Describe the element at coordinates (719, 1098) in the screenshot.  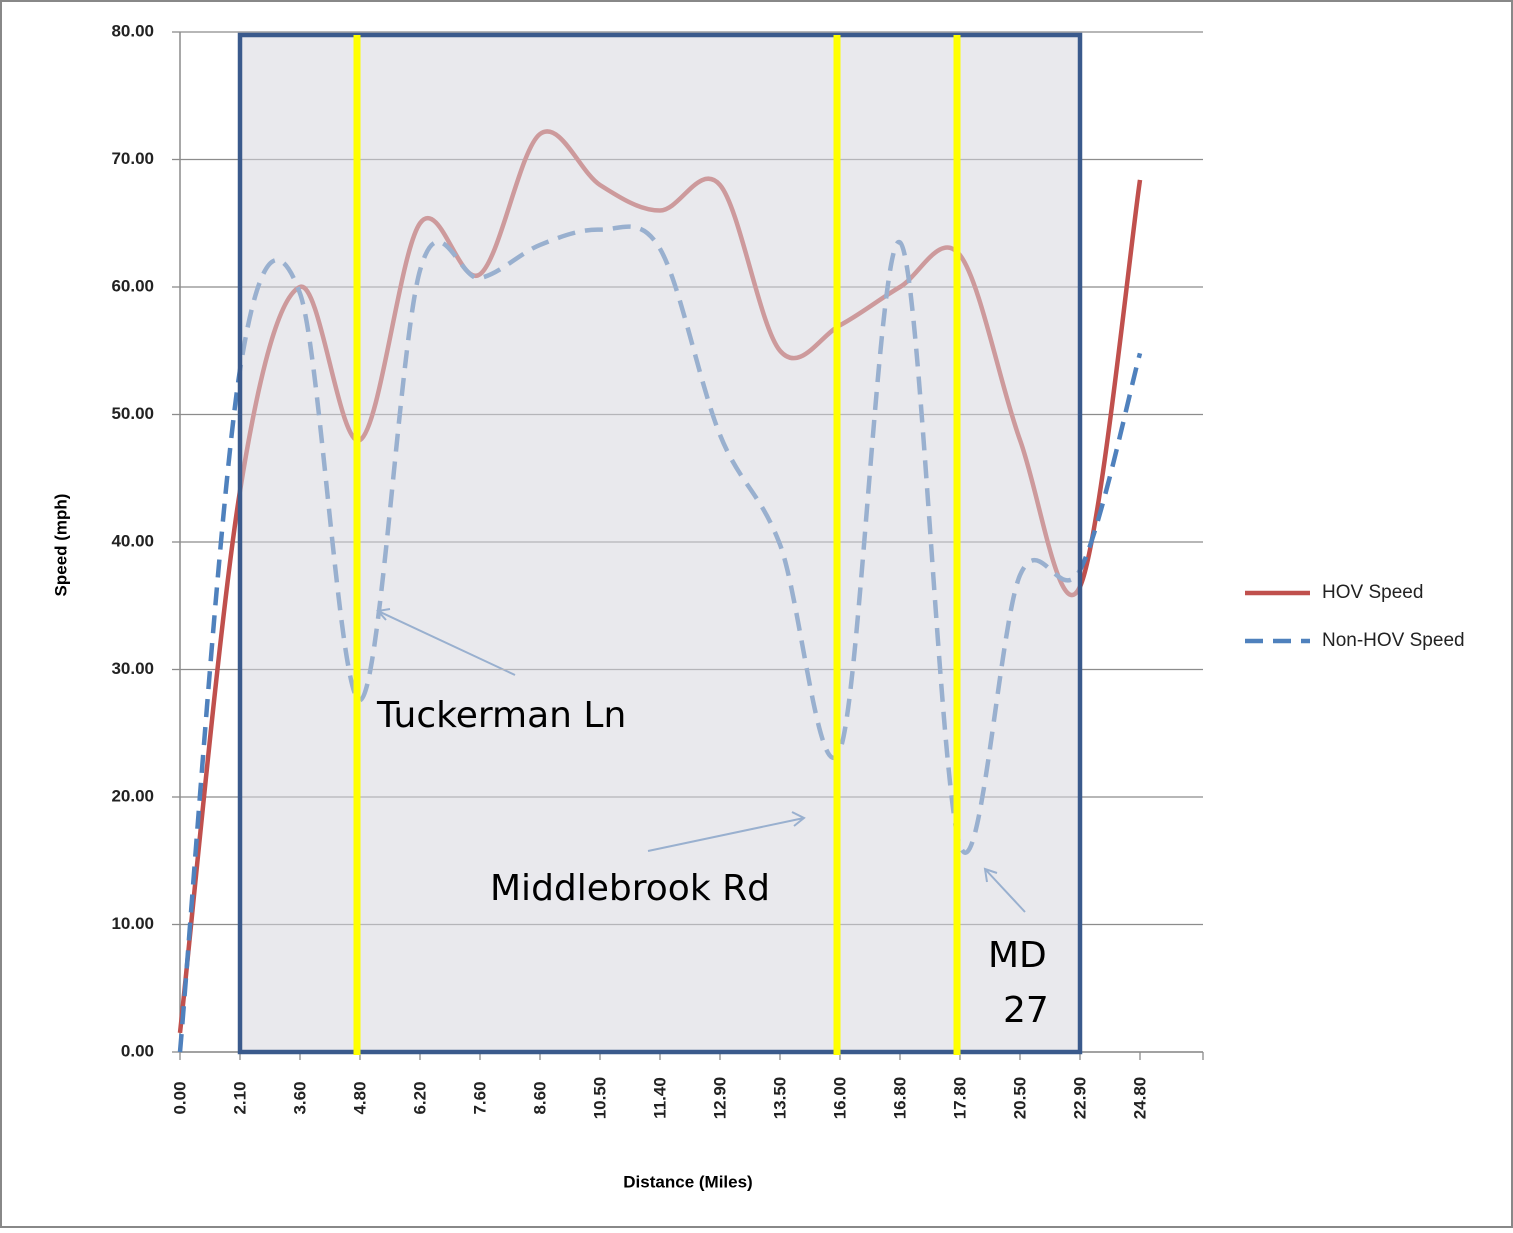
I see `x-tick-label: 12.90` at that location.